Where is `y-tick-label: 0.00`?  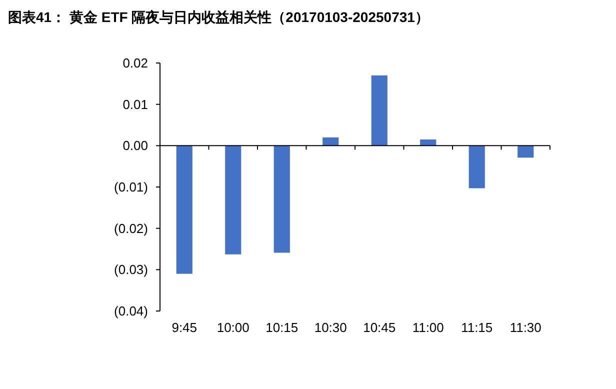 y-tick-label: 0.00 is located at coordinates (135, 146).